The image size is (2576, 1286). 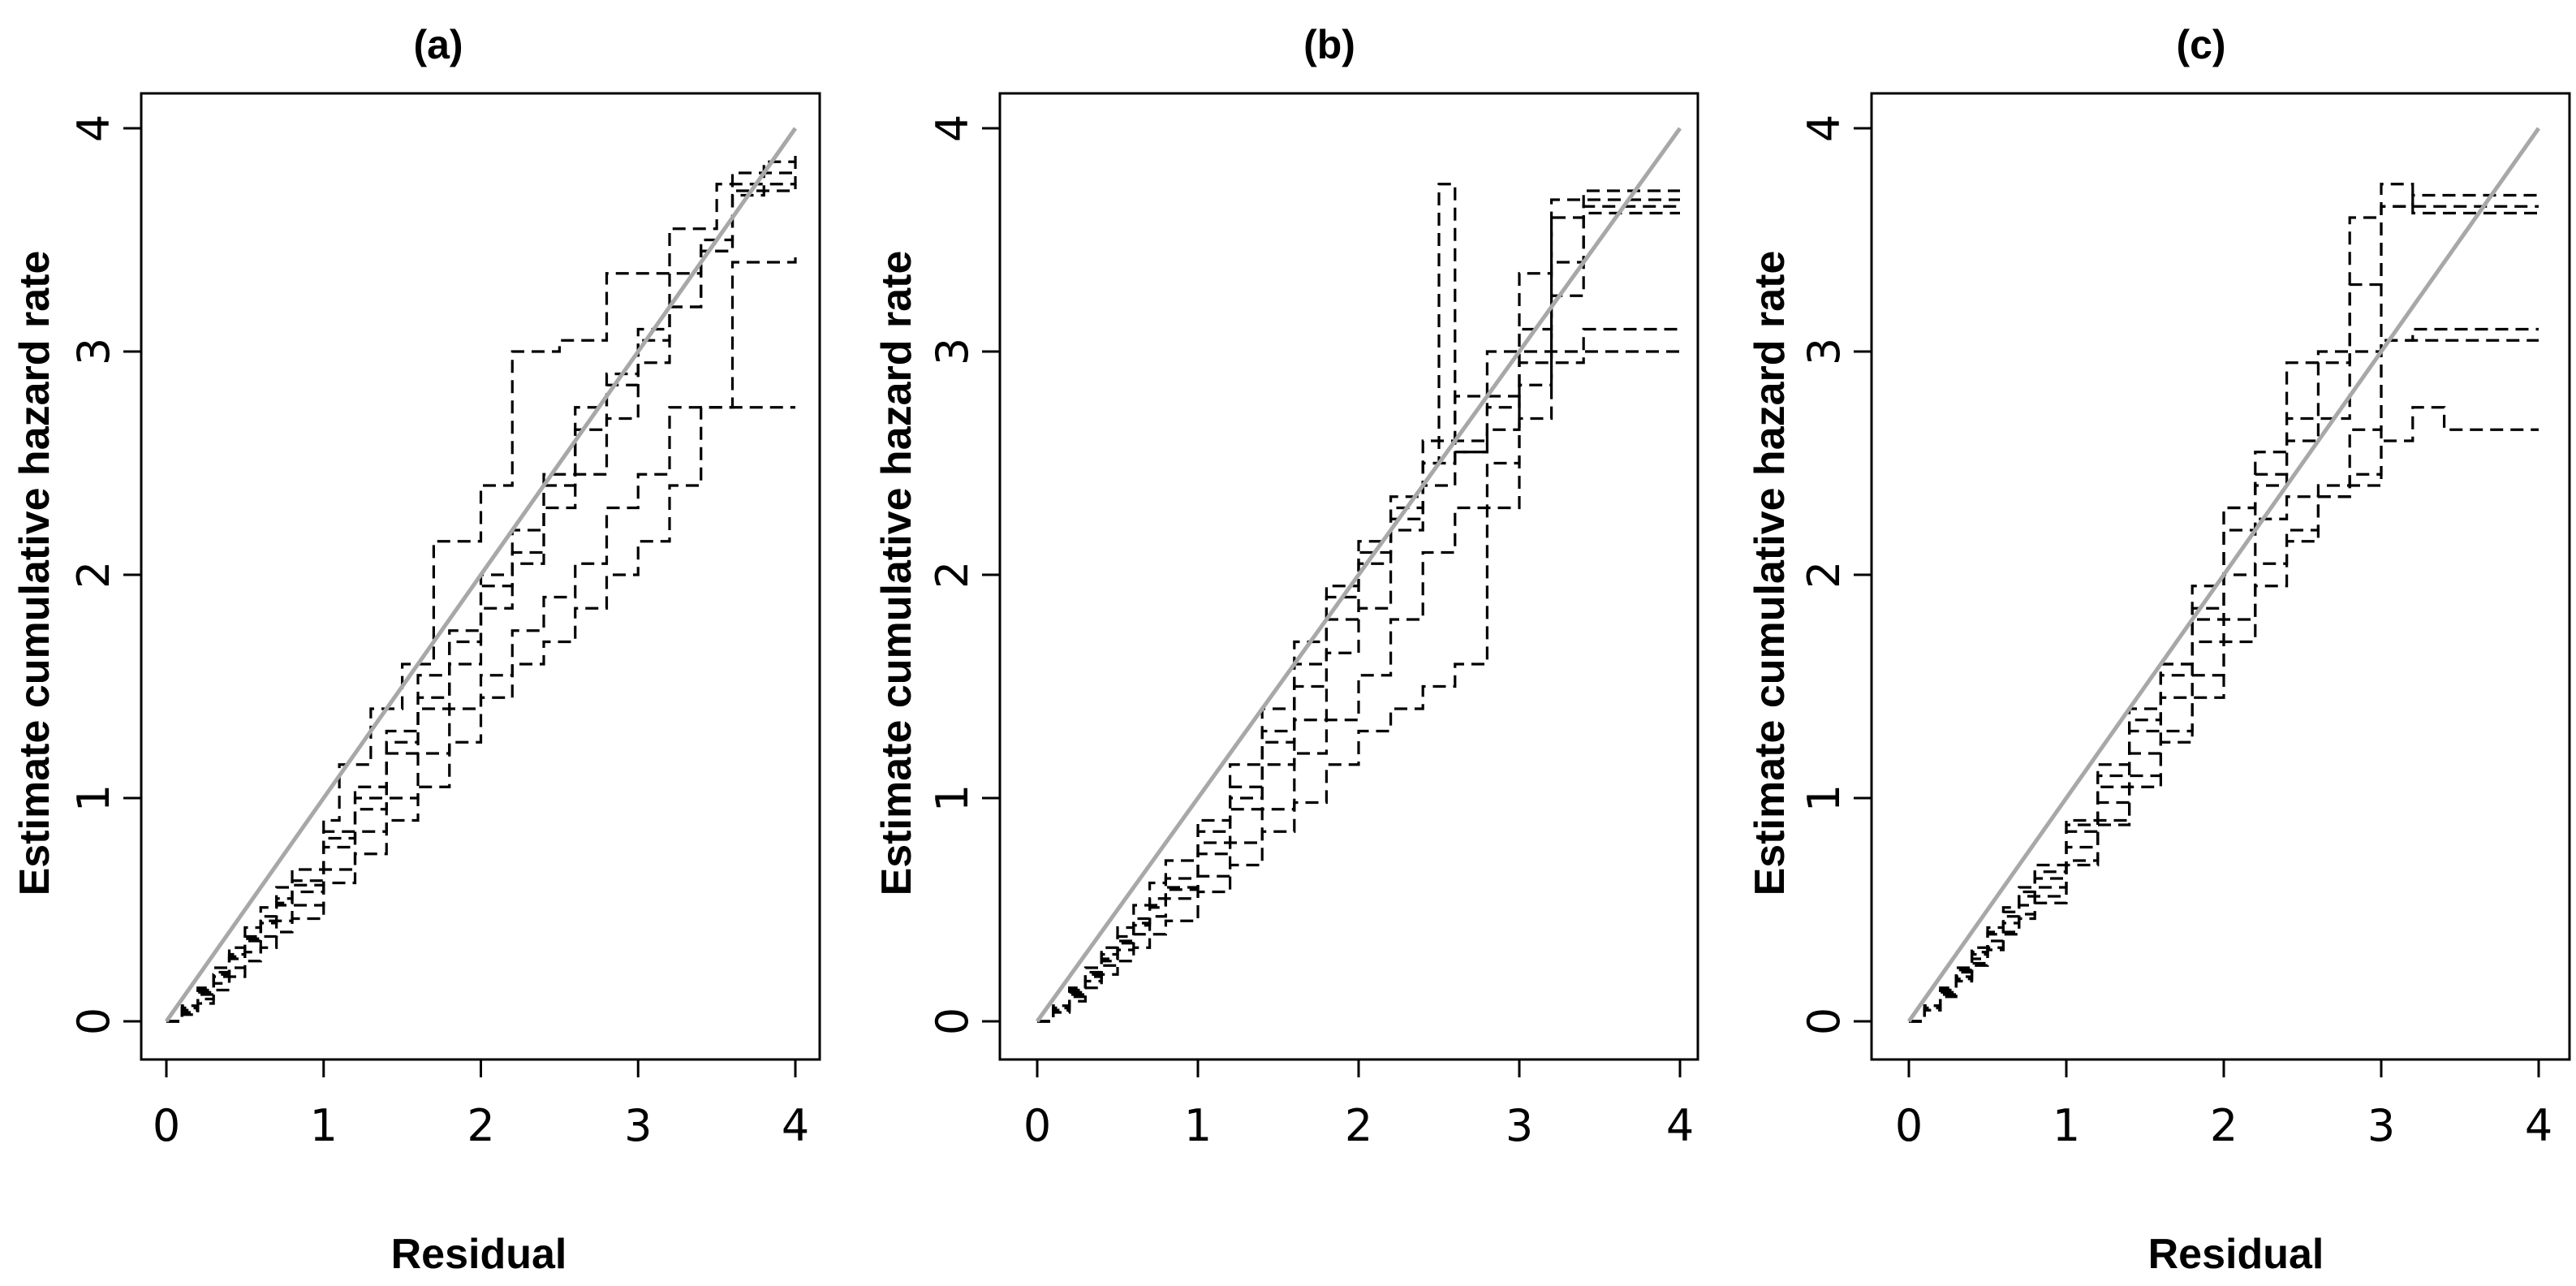 I want to click on panel-b-xtick-label: 0, so click(x=1037, y=1125).